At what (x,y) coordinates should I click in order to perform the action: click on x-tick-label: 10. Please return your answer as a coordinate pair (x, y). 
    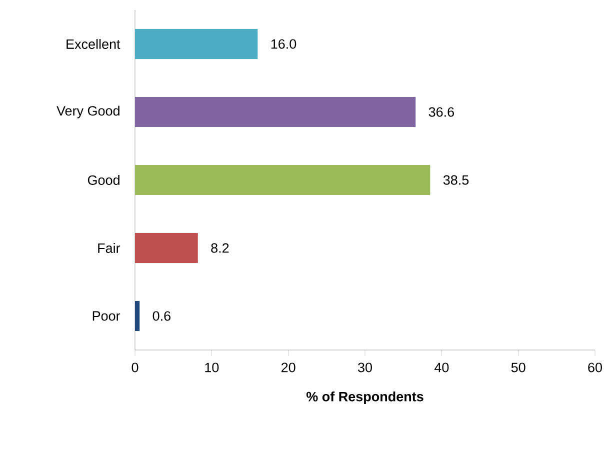
    Looking at the image, I should click on (212, 367).